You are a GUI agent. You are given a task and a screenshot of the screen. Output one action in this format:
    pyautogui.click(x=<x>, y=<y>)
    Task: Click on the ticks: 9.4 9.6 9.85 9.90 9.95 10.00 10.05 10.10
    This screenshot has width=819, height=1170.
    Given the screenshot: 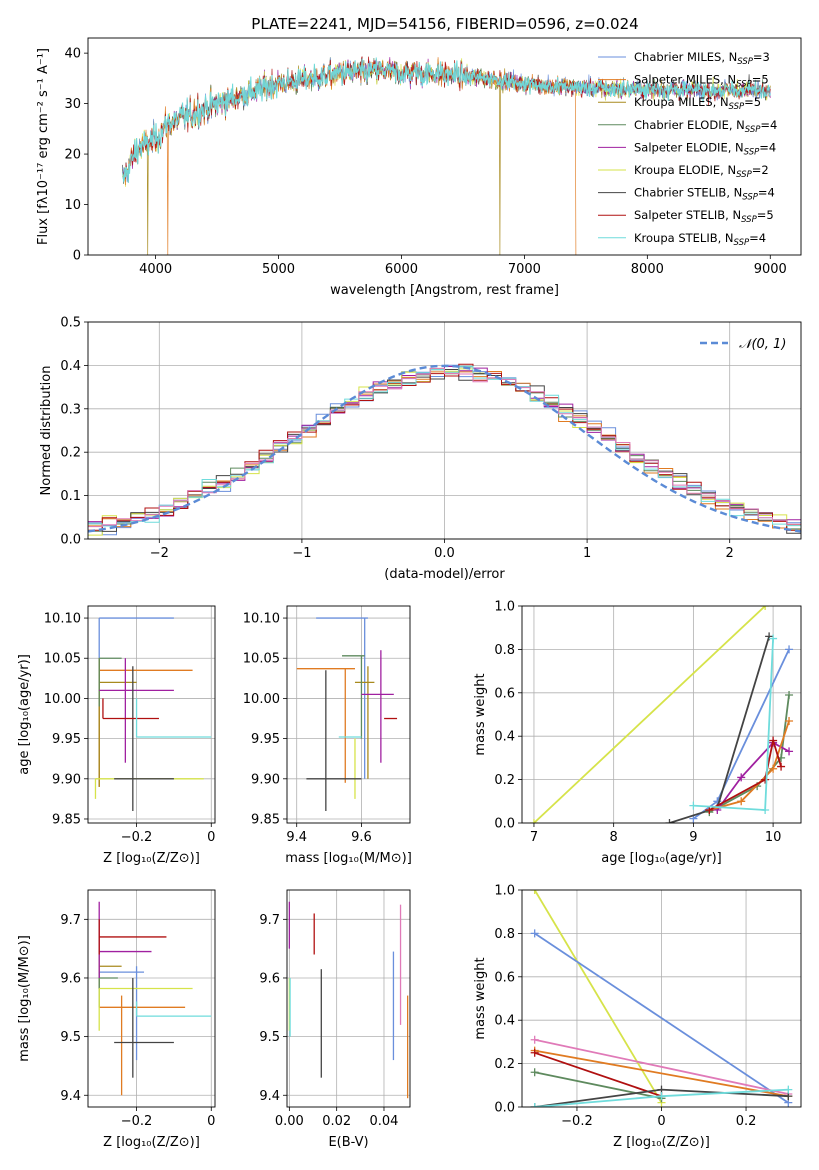 What is the action you would take?
    pyautogui.click(x=307, y=728)
    